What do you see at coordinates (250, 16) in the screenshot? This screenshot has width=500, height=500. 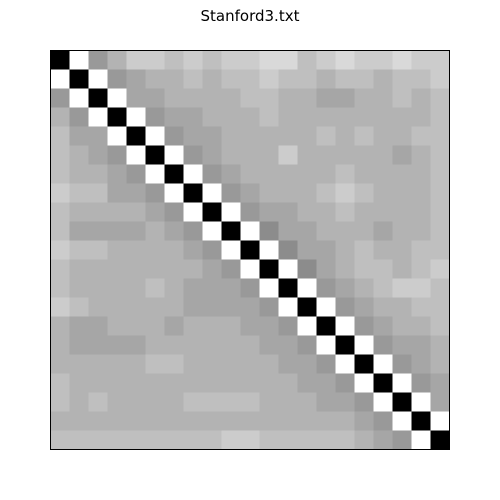 I see `chart-title: Stanford3.txt` at bounding box center [250, 16].